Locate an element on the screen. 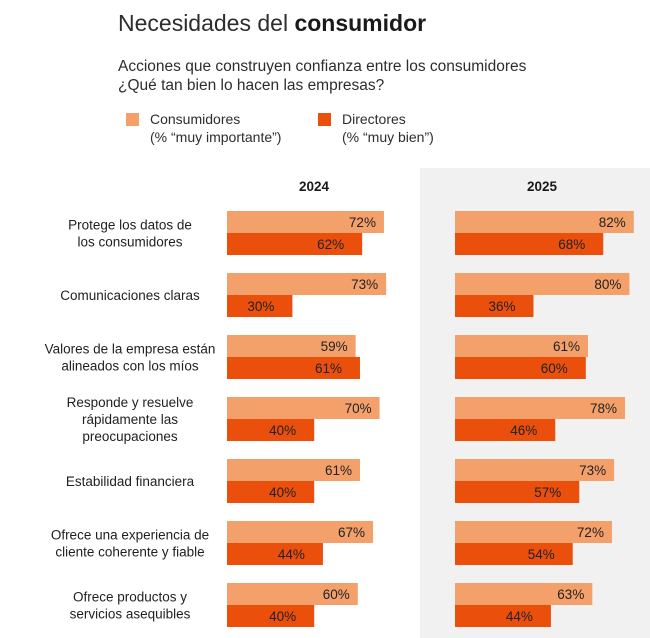  data-label-directores-2024-4: 40% is located at coordinates (282, 430).